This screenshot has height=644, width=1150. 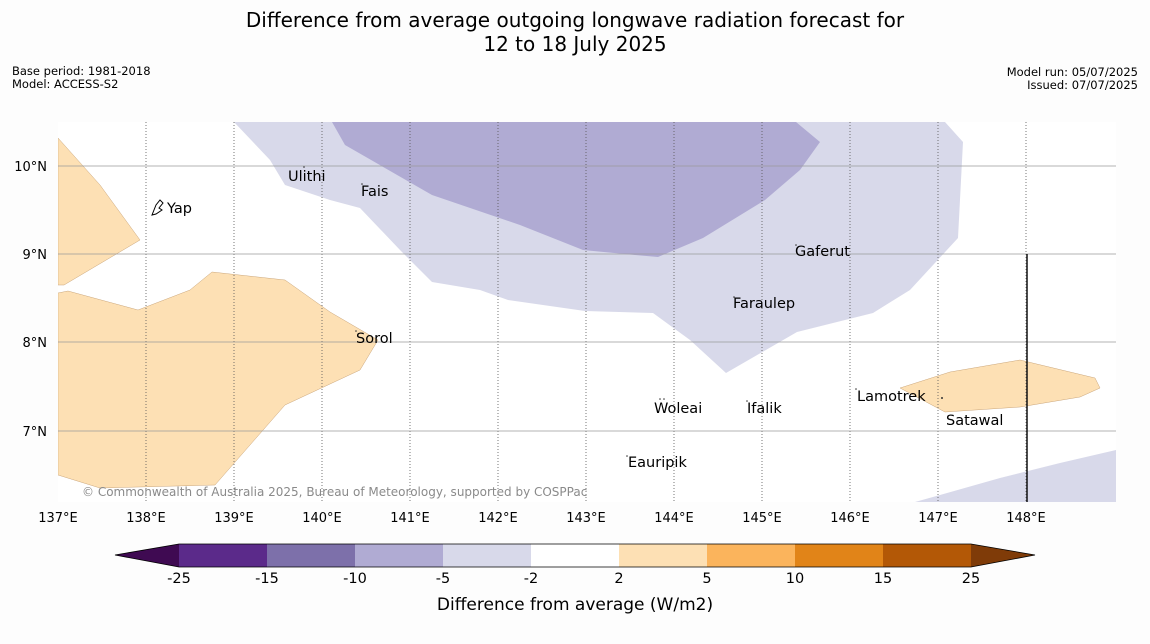 What do you see at coordinates (1082, 85) in the screenshot?
I see `issued-text: Issued: 07/07/2025` at bounding box center [1082, 85].